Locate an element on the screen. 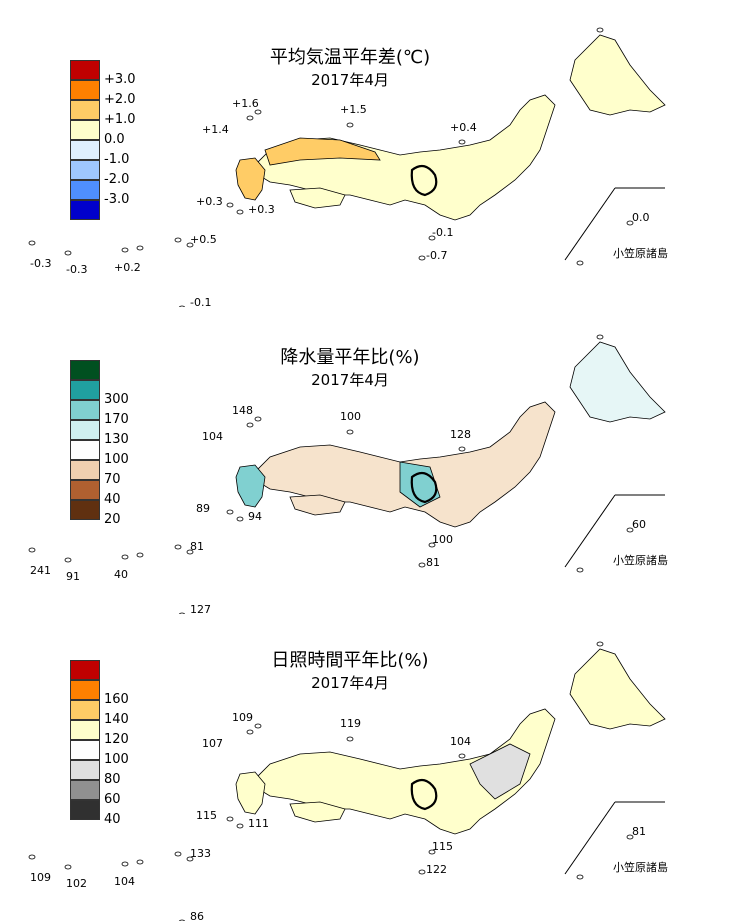  legend-label: 300 is located at coordinates (116, 399).